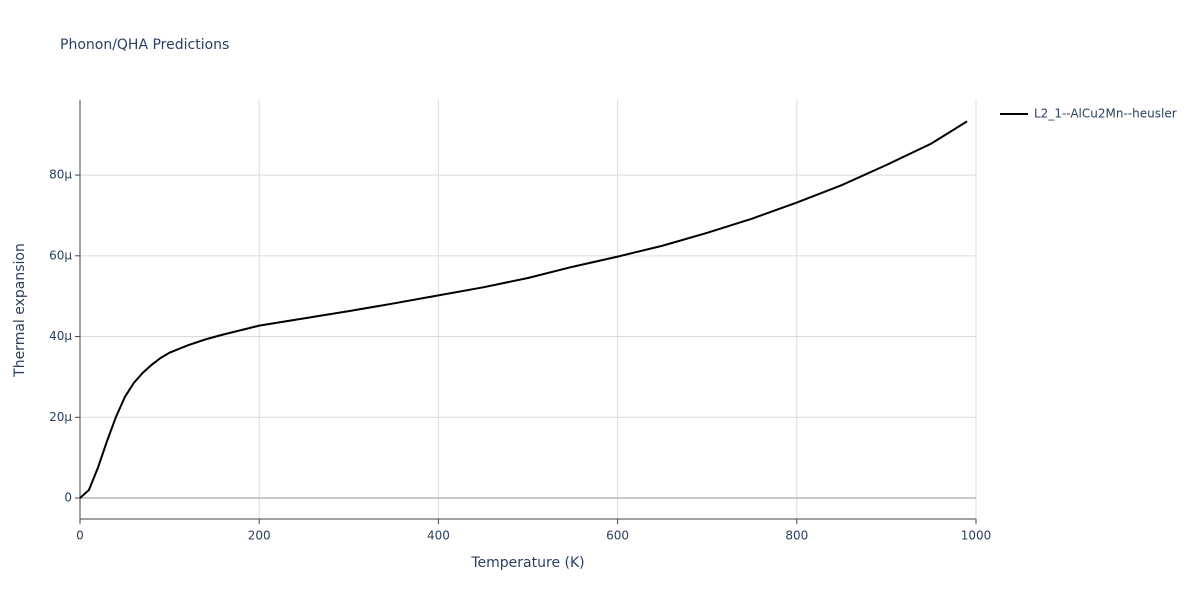 The height and width of the screenshot is (604, 1200). What do you see at coordinates (1105, 114) in the screenshot?
I see `legend-label: L2_1--AlCu2Mn--heusler` at bounding box center [1105, 114].